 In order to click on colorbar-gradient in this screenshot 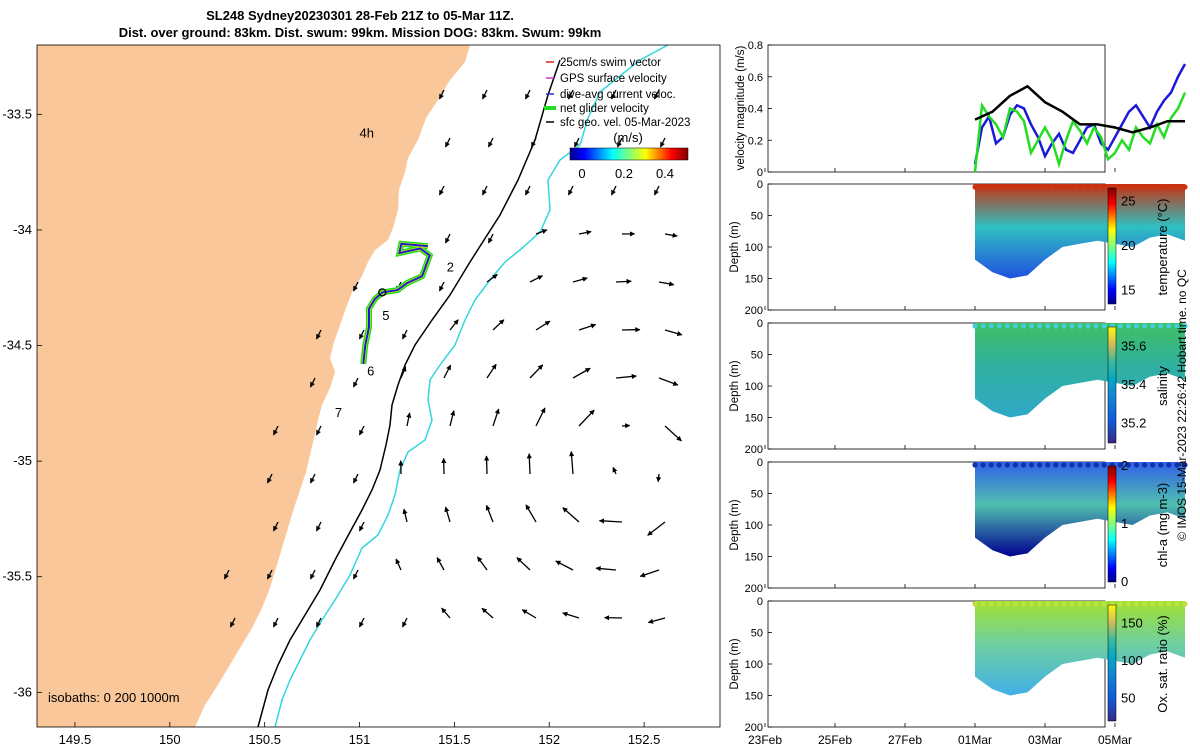, I will do `click(629, 154)`.